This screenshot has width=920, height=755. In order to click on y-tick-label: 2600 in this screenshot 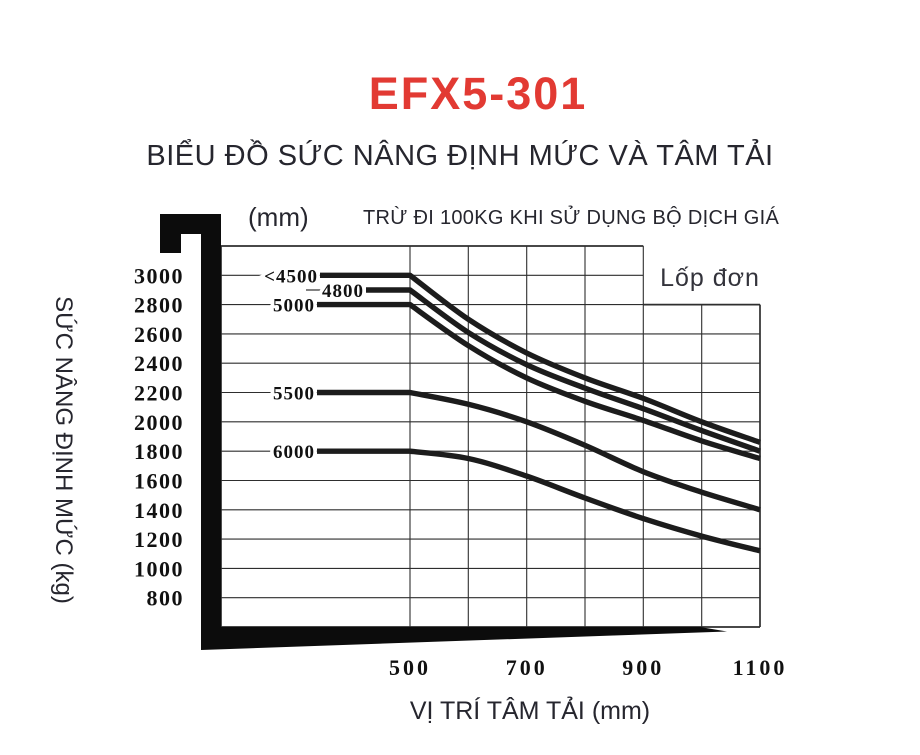, I will do `click(159, 334)`.